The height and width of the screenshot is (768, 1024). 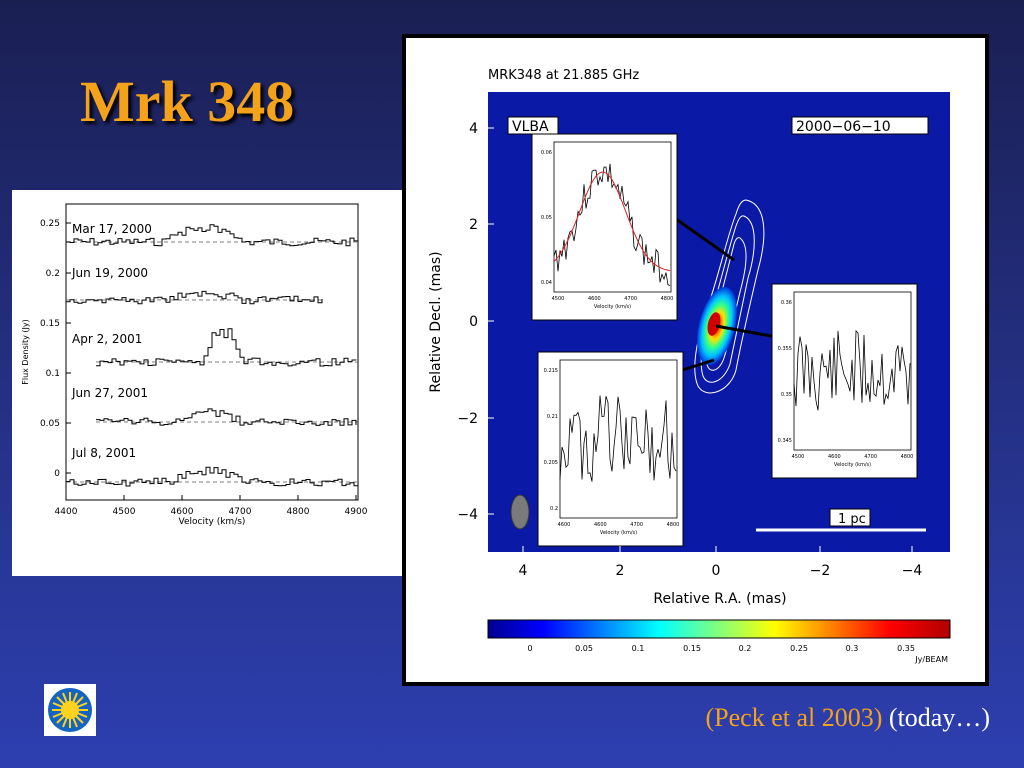 What do you see at coordinates (931, 659) in the screenshot?
I see `colorbar-unit: Jy/BEAM` at bounding box center [931, 659].